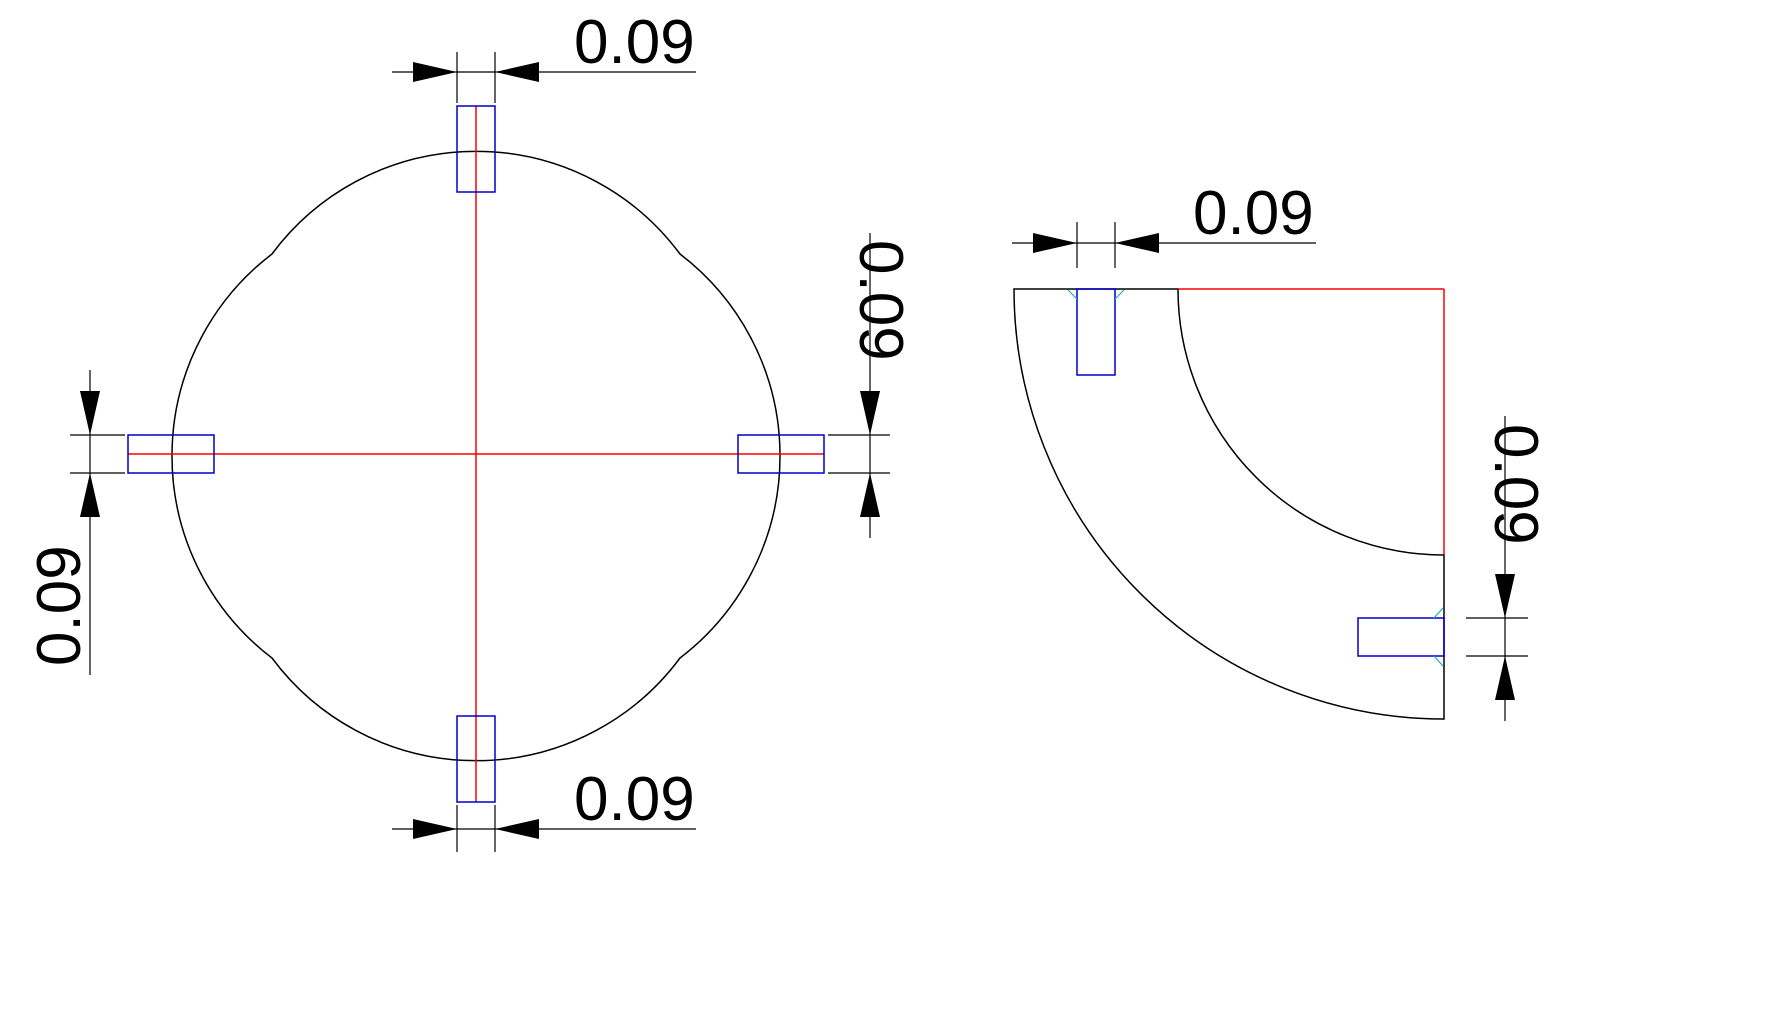  Describe the element at coordinates (476, 149) in the screenshot. I see `slot-top` at that location.